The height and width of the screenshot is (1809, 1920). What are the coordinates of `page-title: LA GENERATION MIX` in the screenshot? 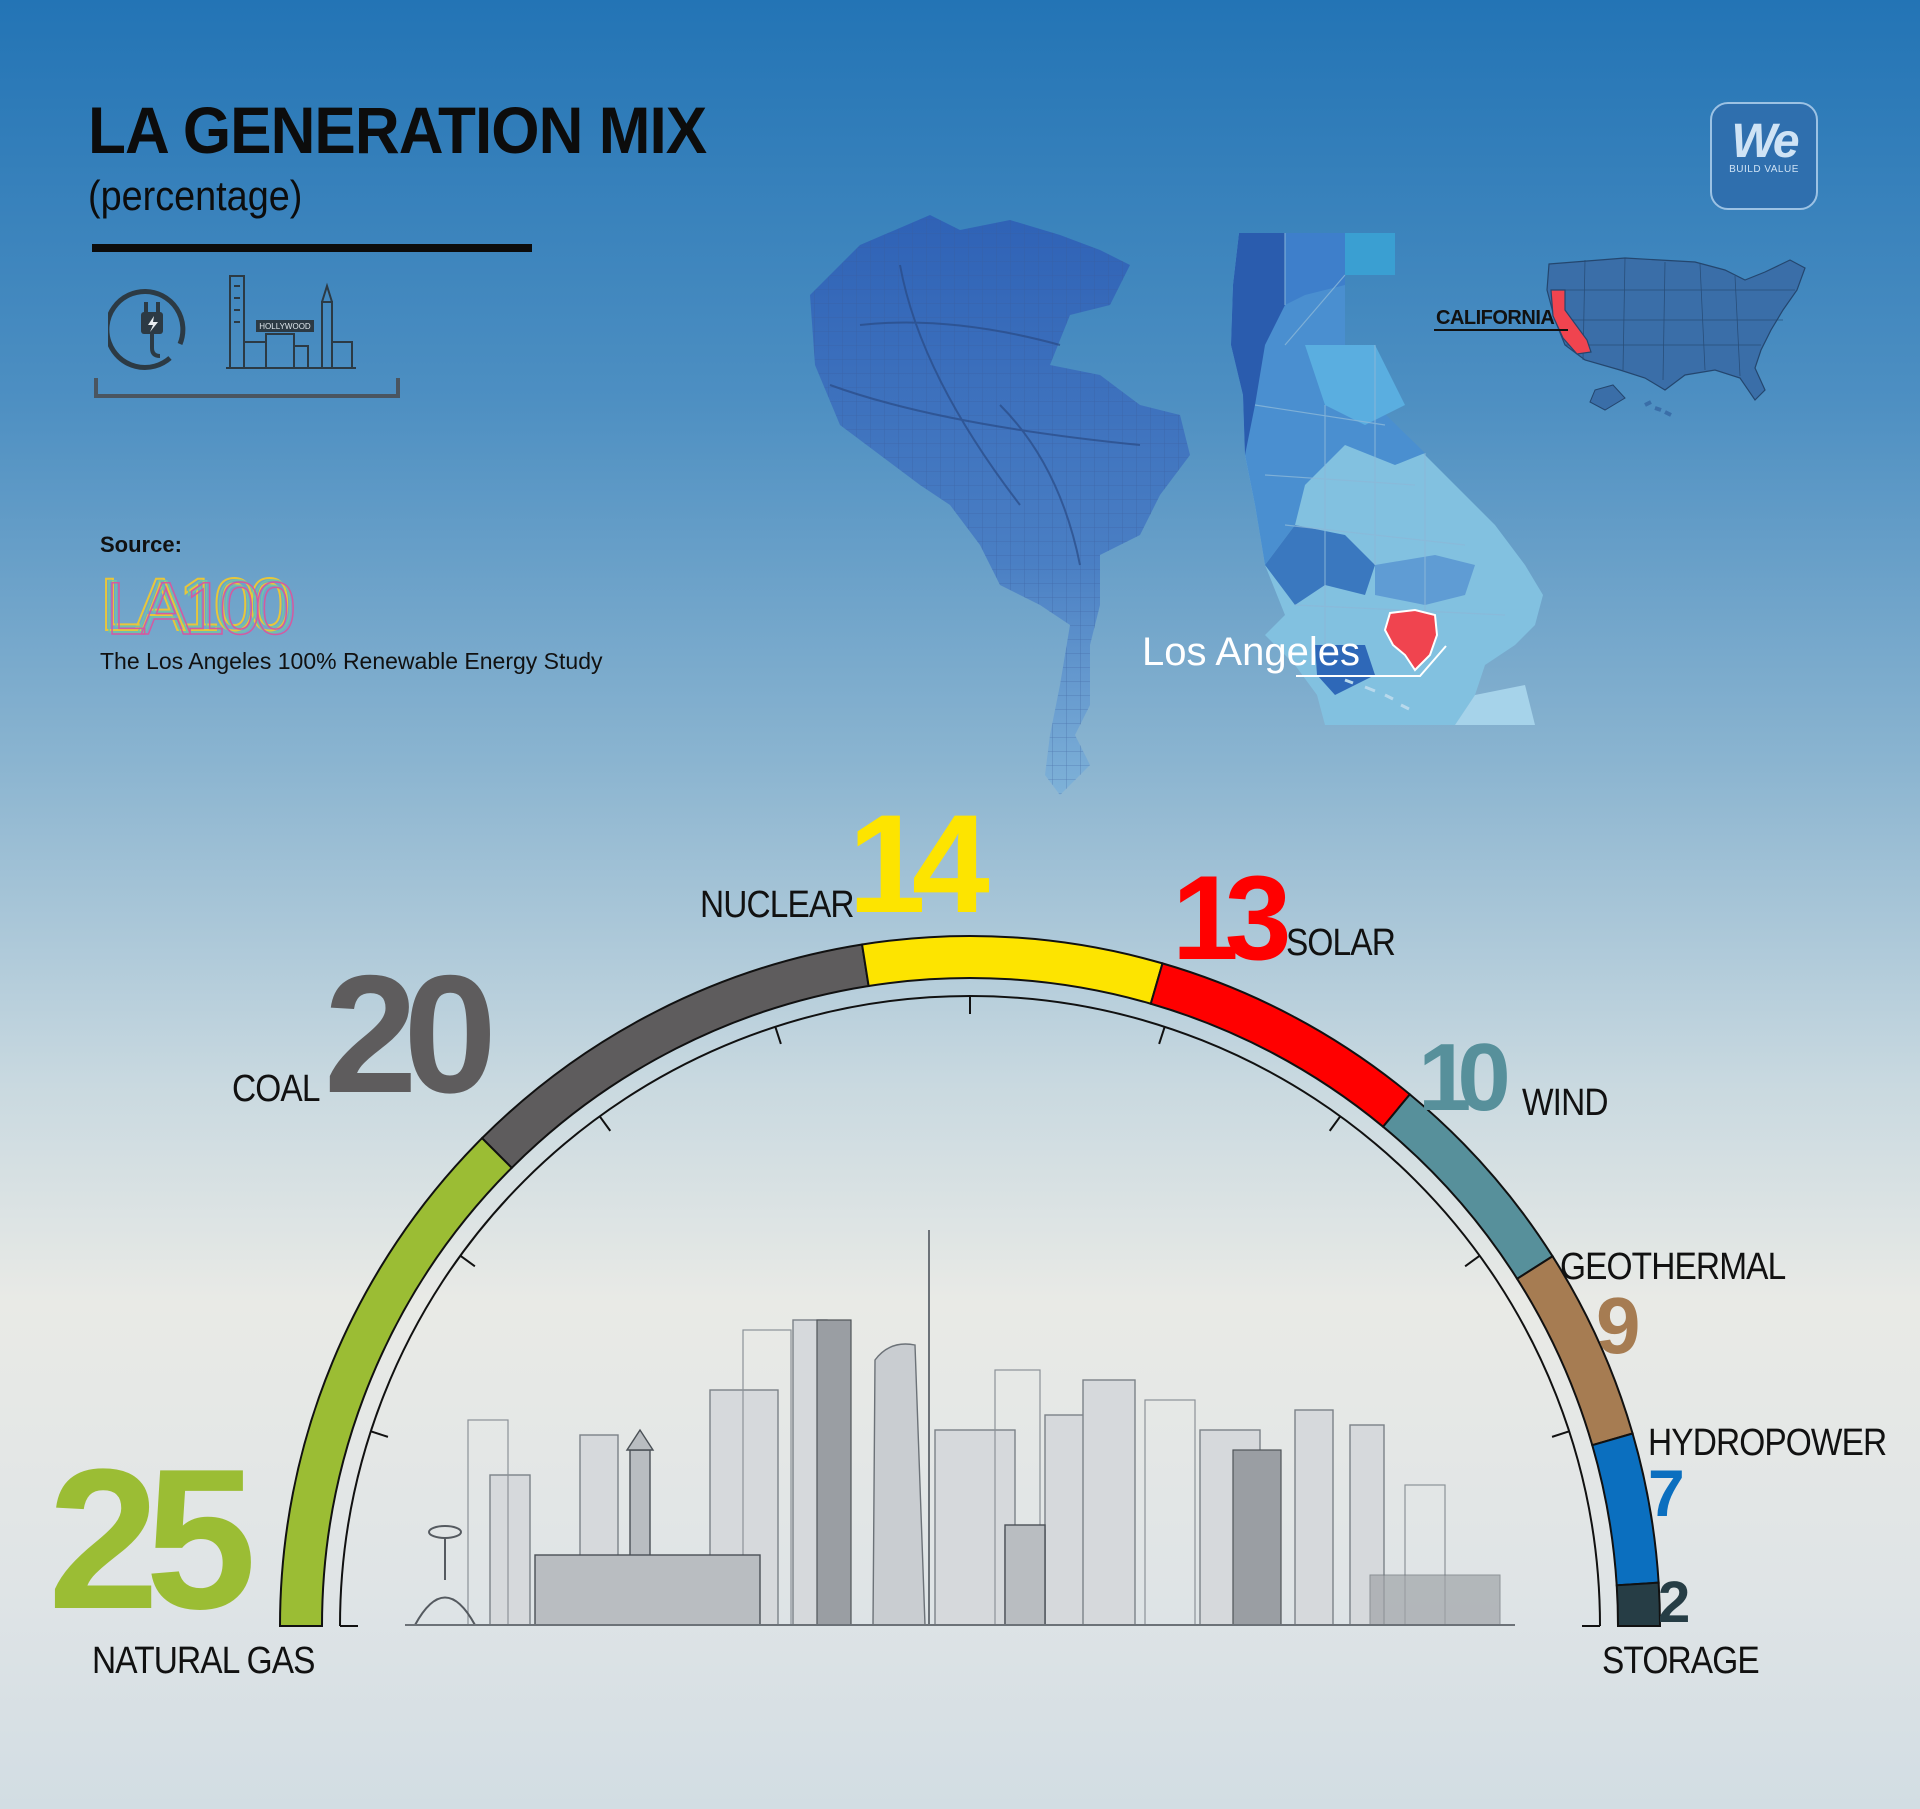 It's located at (397, 130).